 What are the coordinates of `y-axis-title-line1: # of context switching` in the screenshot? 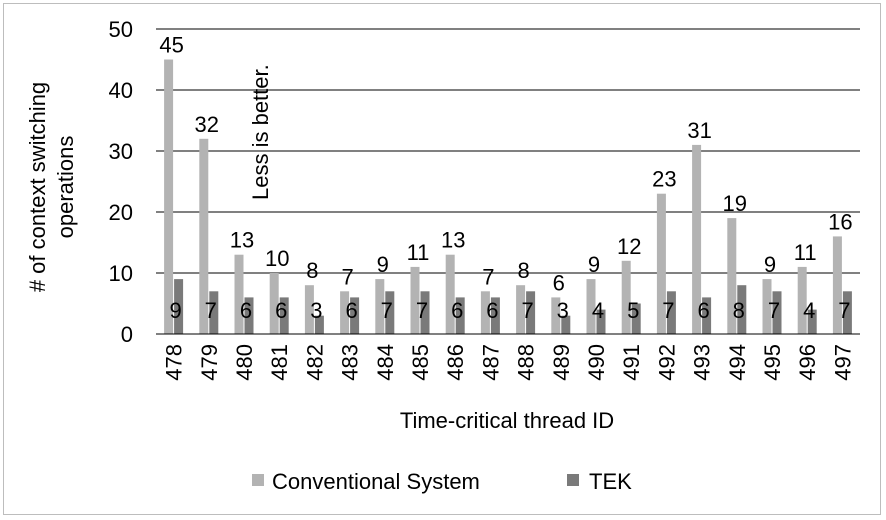 It's located at (37, 187).